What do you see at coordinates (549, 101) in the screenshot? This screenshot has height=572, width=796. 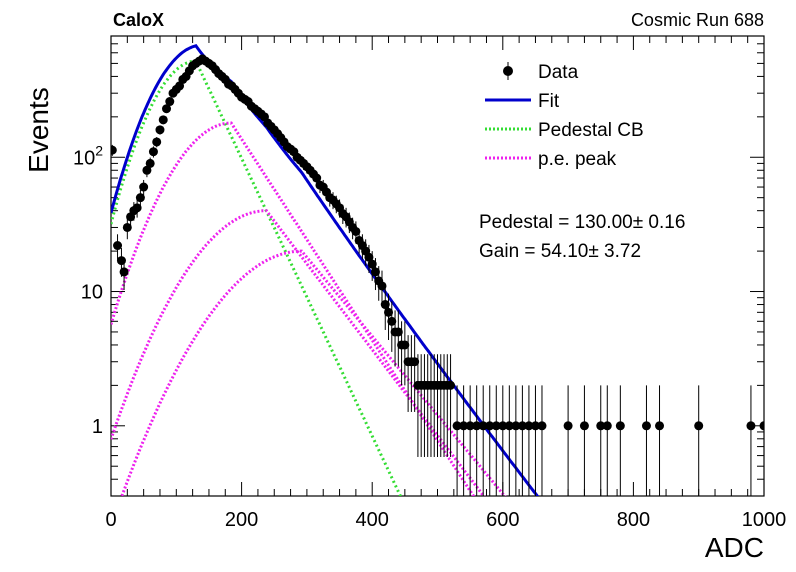 I see `legend-label: Fit` at bounding box center [549, 101].